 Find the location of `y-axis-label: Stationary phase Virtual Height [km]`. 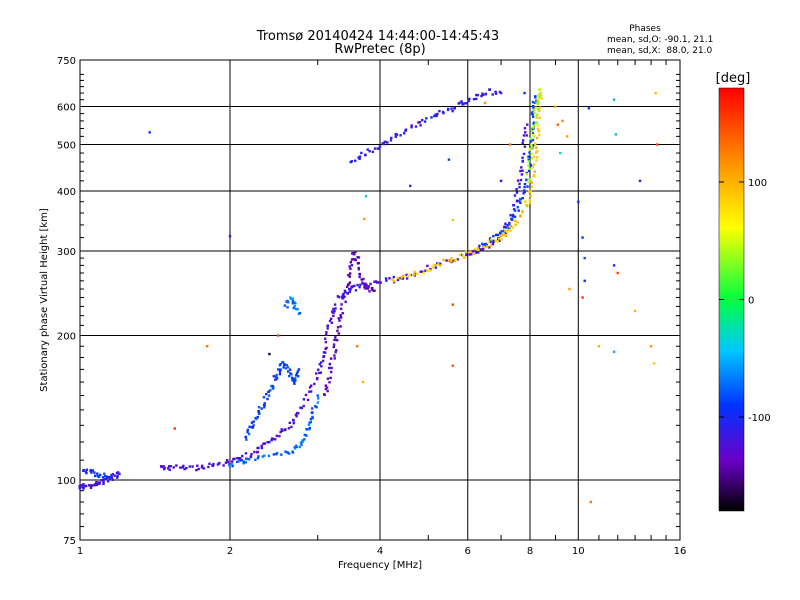

y-axis-label: Stationary phase Virtual Height [km] is located at coordinates (44, 300).